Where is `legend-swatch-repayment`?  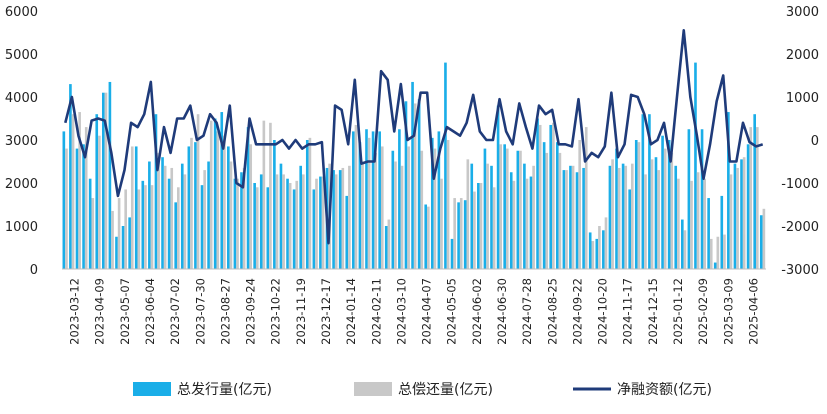 legend-swatch-repayment is located at coordinates (373, 389).